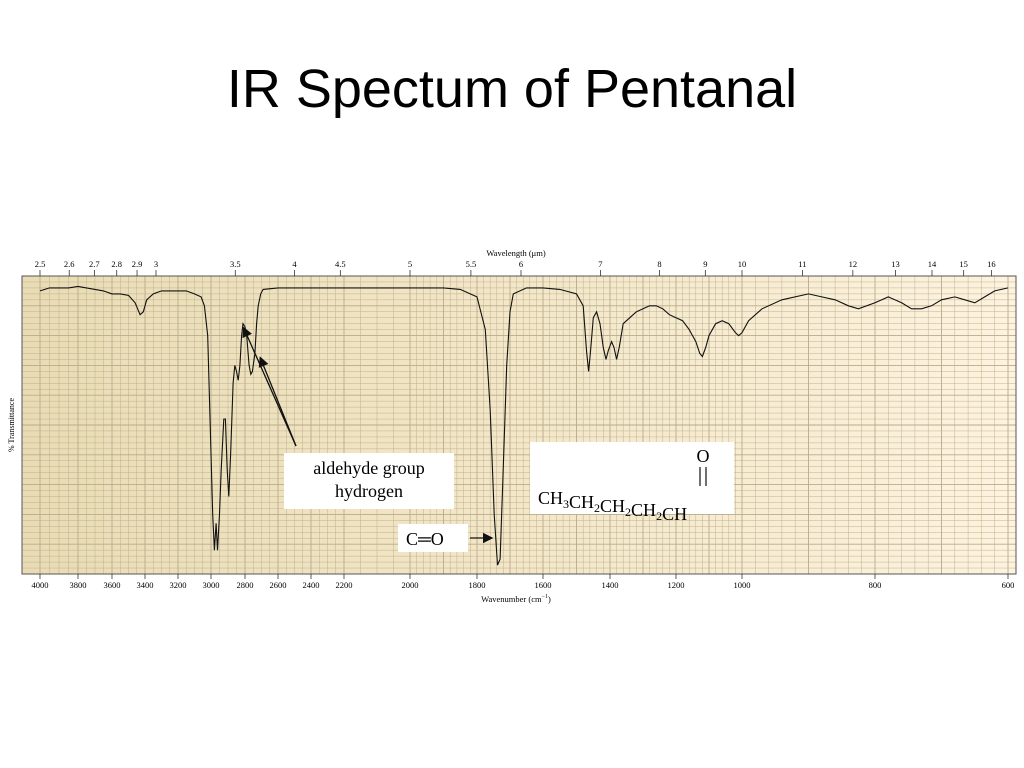 This screenshot has height=768, width=1024. Describe the element at coordinates (116, 264) in the screenshot. I see `top-tick-label: 2.8` at that location.